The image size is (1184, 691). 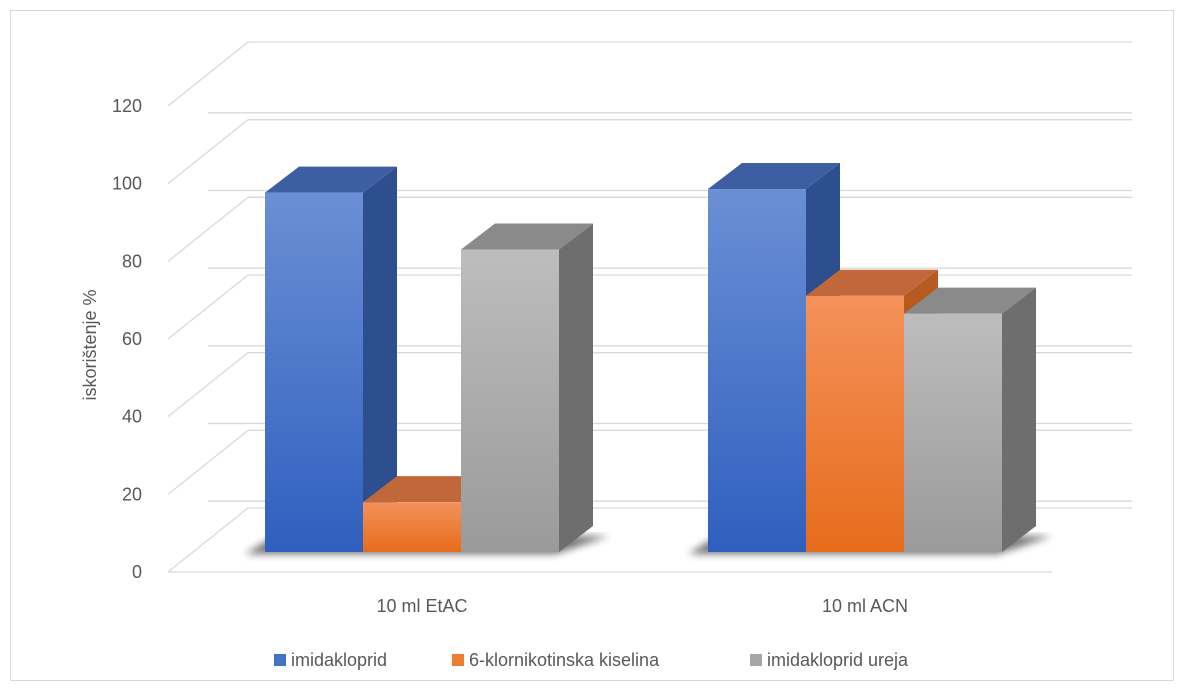 What do you see at coordinates (339, 660) in the screenshot?
I see `legend-label: imidakloprid` at bounding box center [339, 660].